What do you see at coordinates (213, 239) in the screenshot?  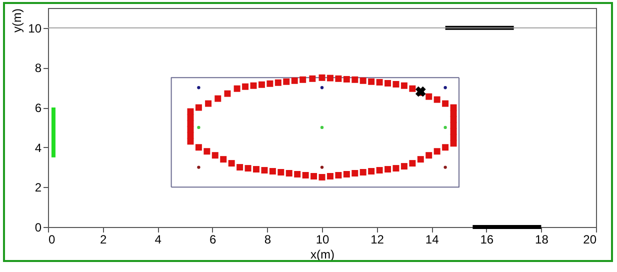 I see `x-tick-label: 6` at bounding box center [213, 239].